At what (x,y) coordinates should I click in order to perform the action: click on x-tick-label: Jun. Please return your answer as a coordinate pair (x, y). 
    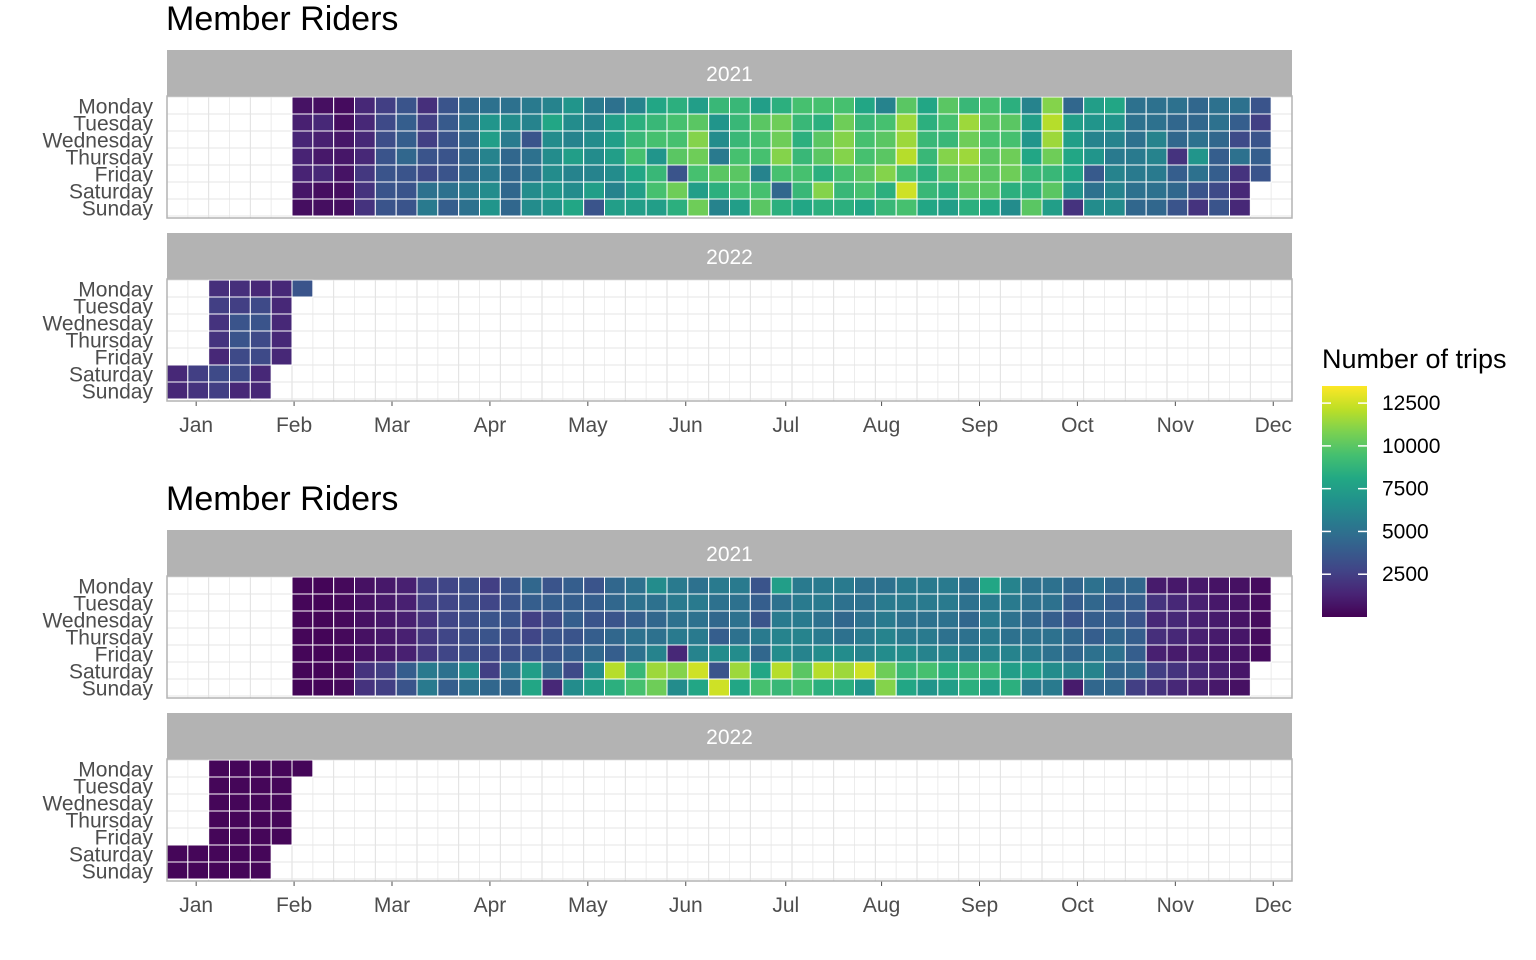
    Looking at the image, I should click on (686, 425).